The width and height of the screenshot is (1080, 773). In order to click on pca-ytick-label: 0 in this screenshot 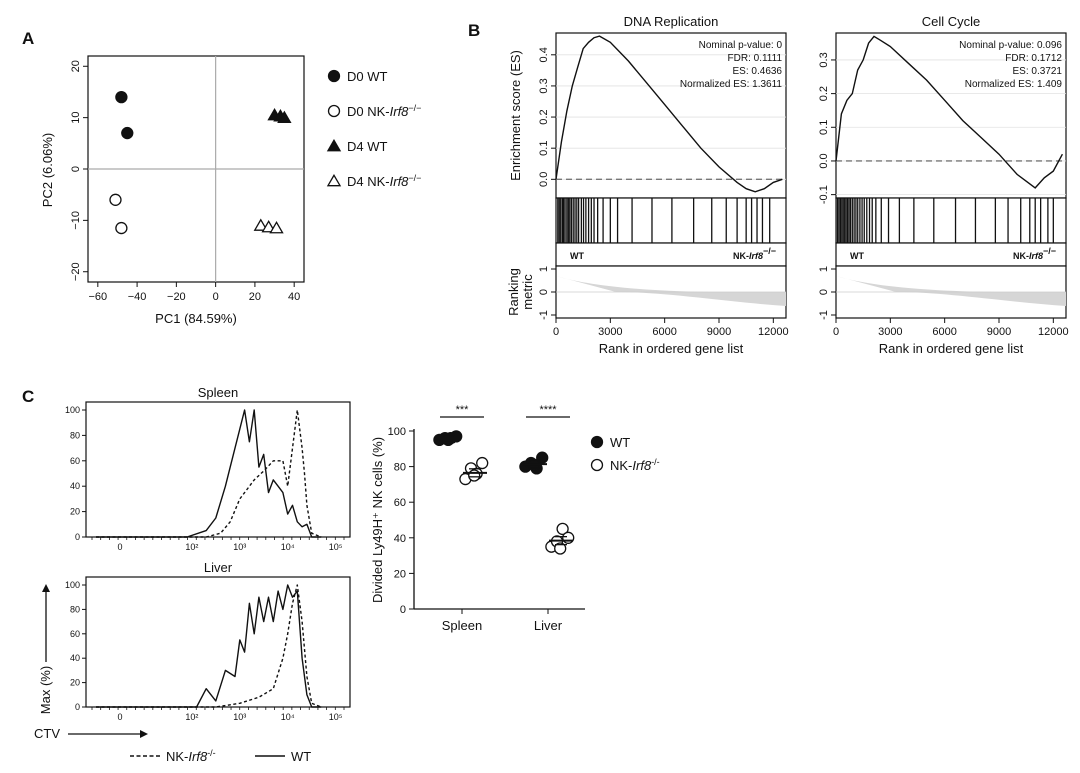, I will do `click(76, 169)`.